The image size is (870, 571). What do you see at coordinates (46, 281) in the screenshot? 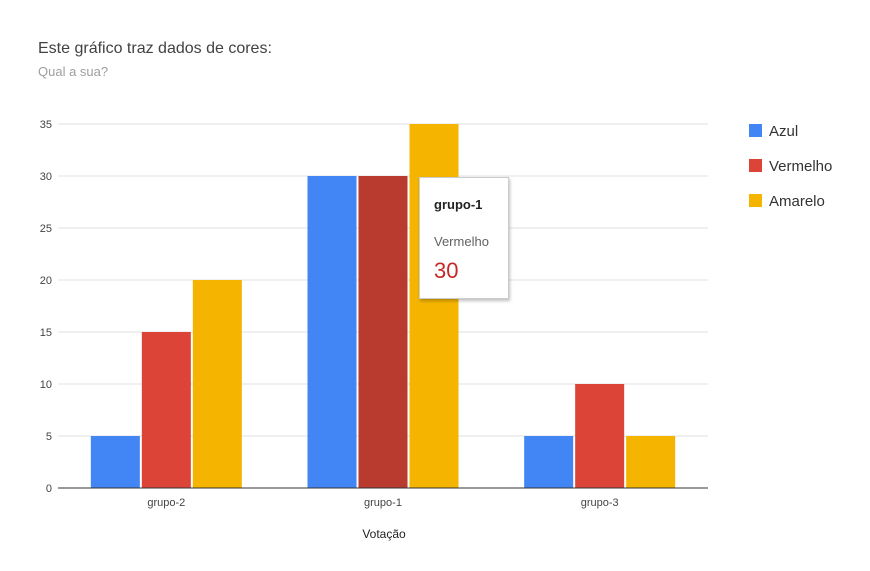
I see `y-tick-label: 20` at bounding box center [46, 281].